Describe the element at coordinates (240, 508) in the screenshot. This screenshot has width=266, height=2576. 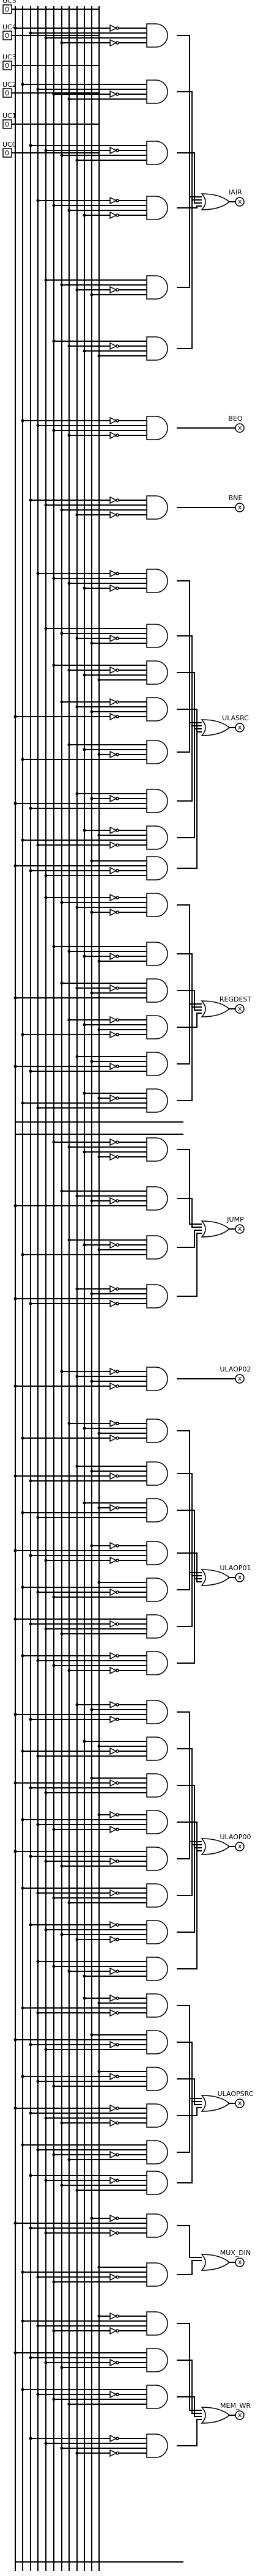
I see `output-pin-bne` at that location.